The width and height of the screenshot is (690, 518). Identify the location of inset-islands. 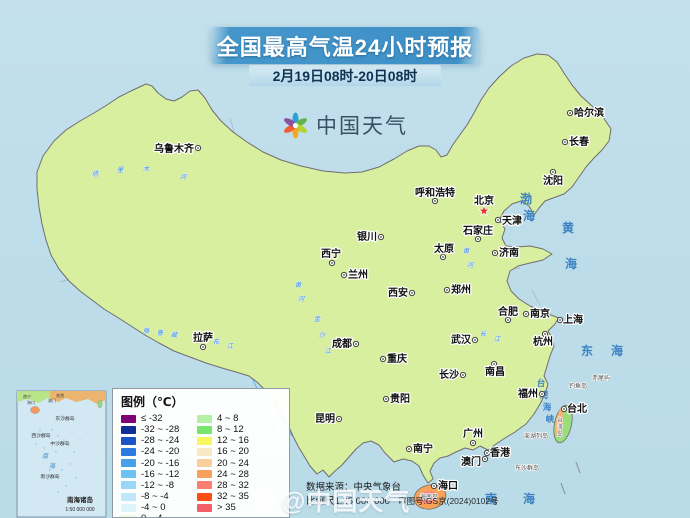
(58, 454).